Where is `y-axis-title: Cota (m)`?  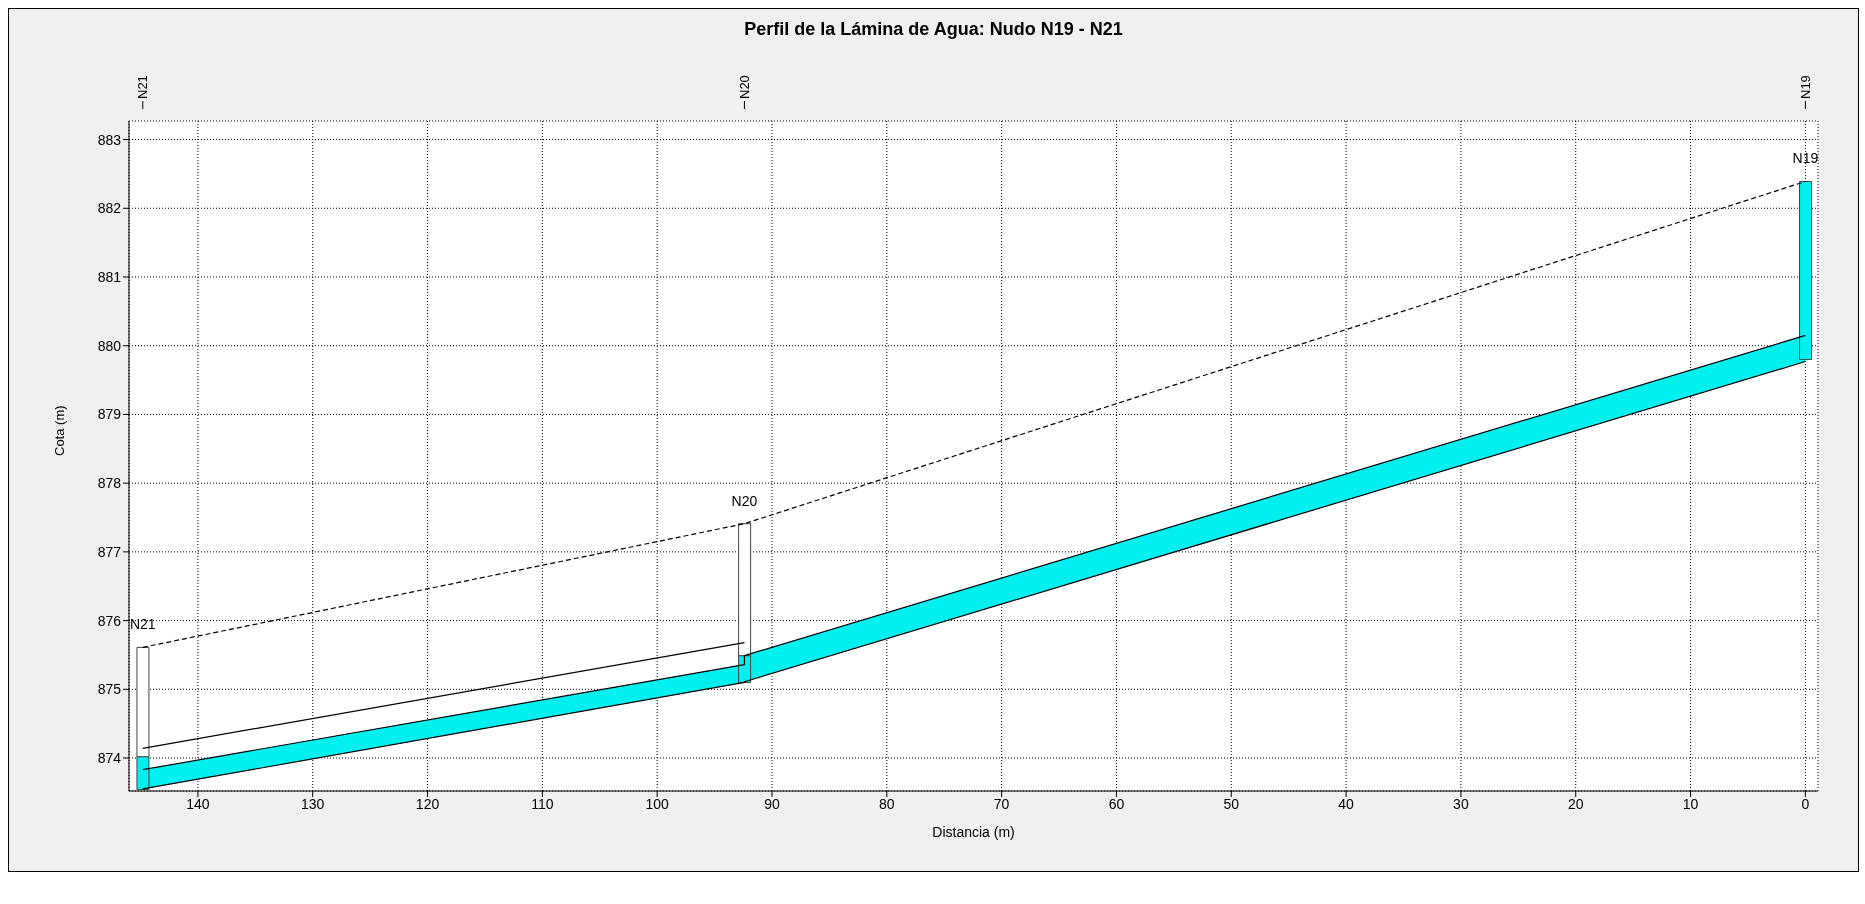 y-axis-title: Cota (m) is located at coordinates (59, 430).